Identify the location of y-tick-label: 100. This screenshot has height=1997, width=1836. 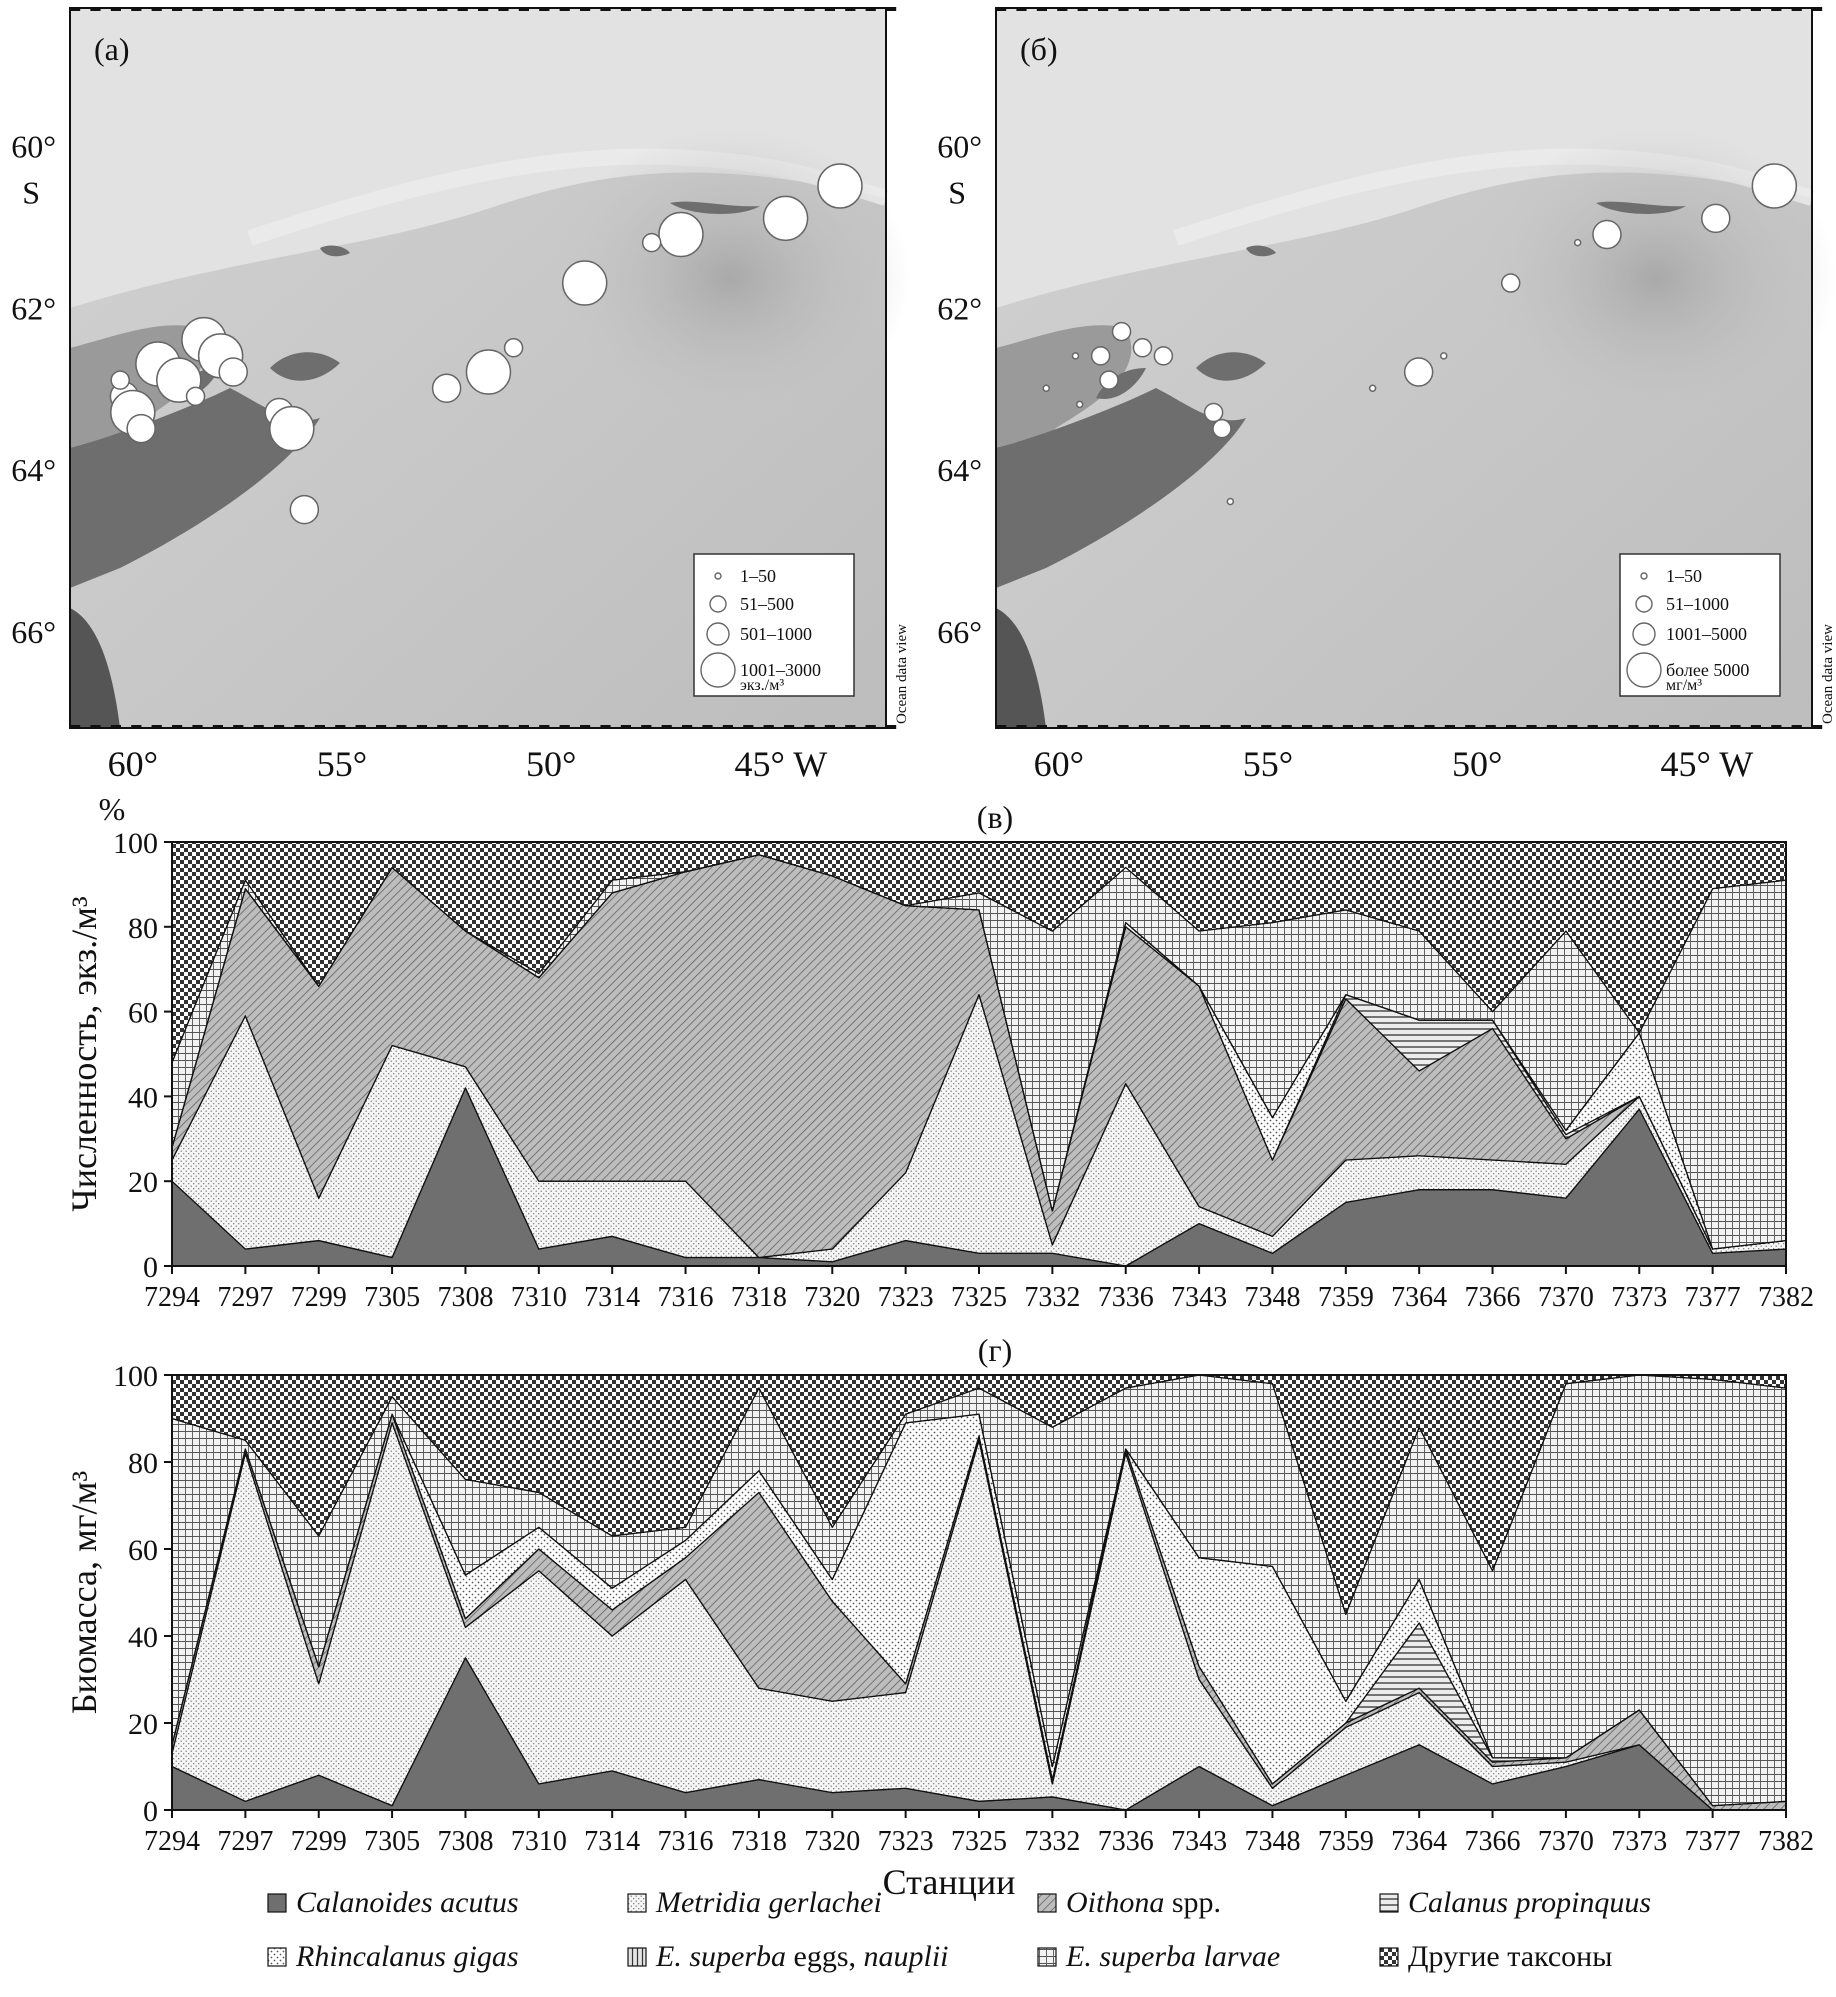
(135, 843).